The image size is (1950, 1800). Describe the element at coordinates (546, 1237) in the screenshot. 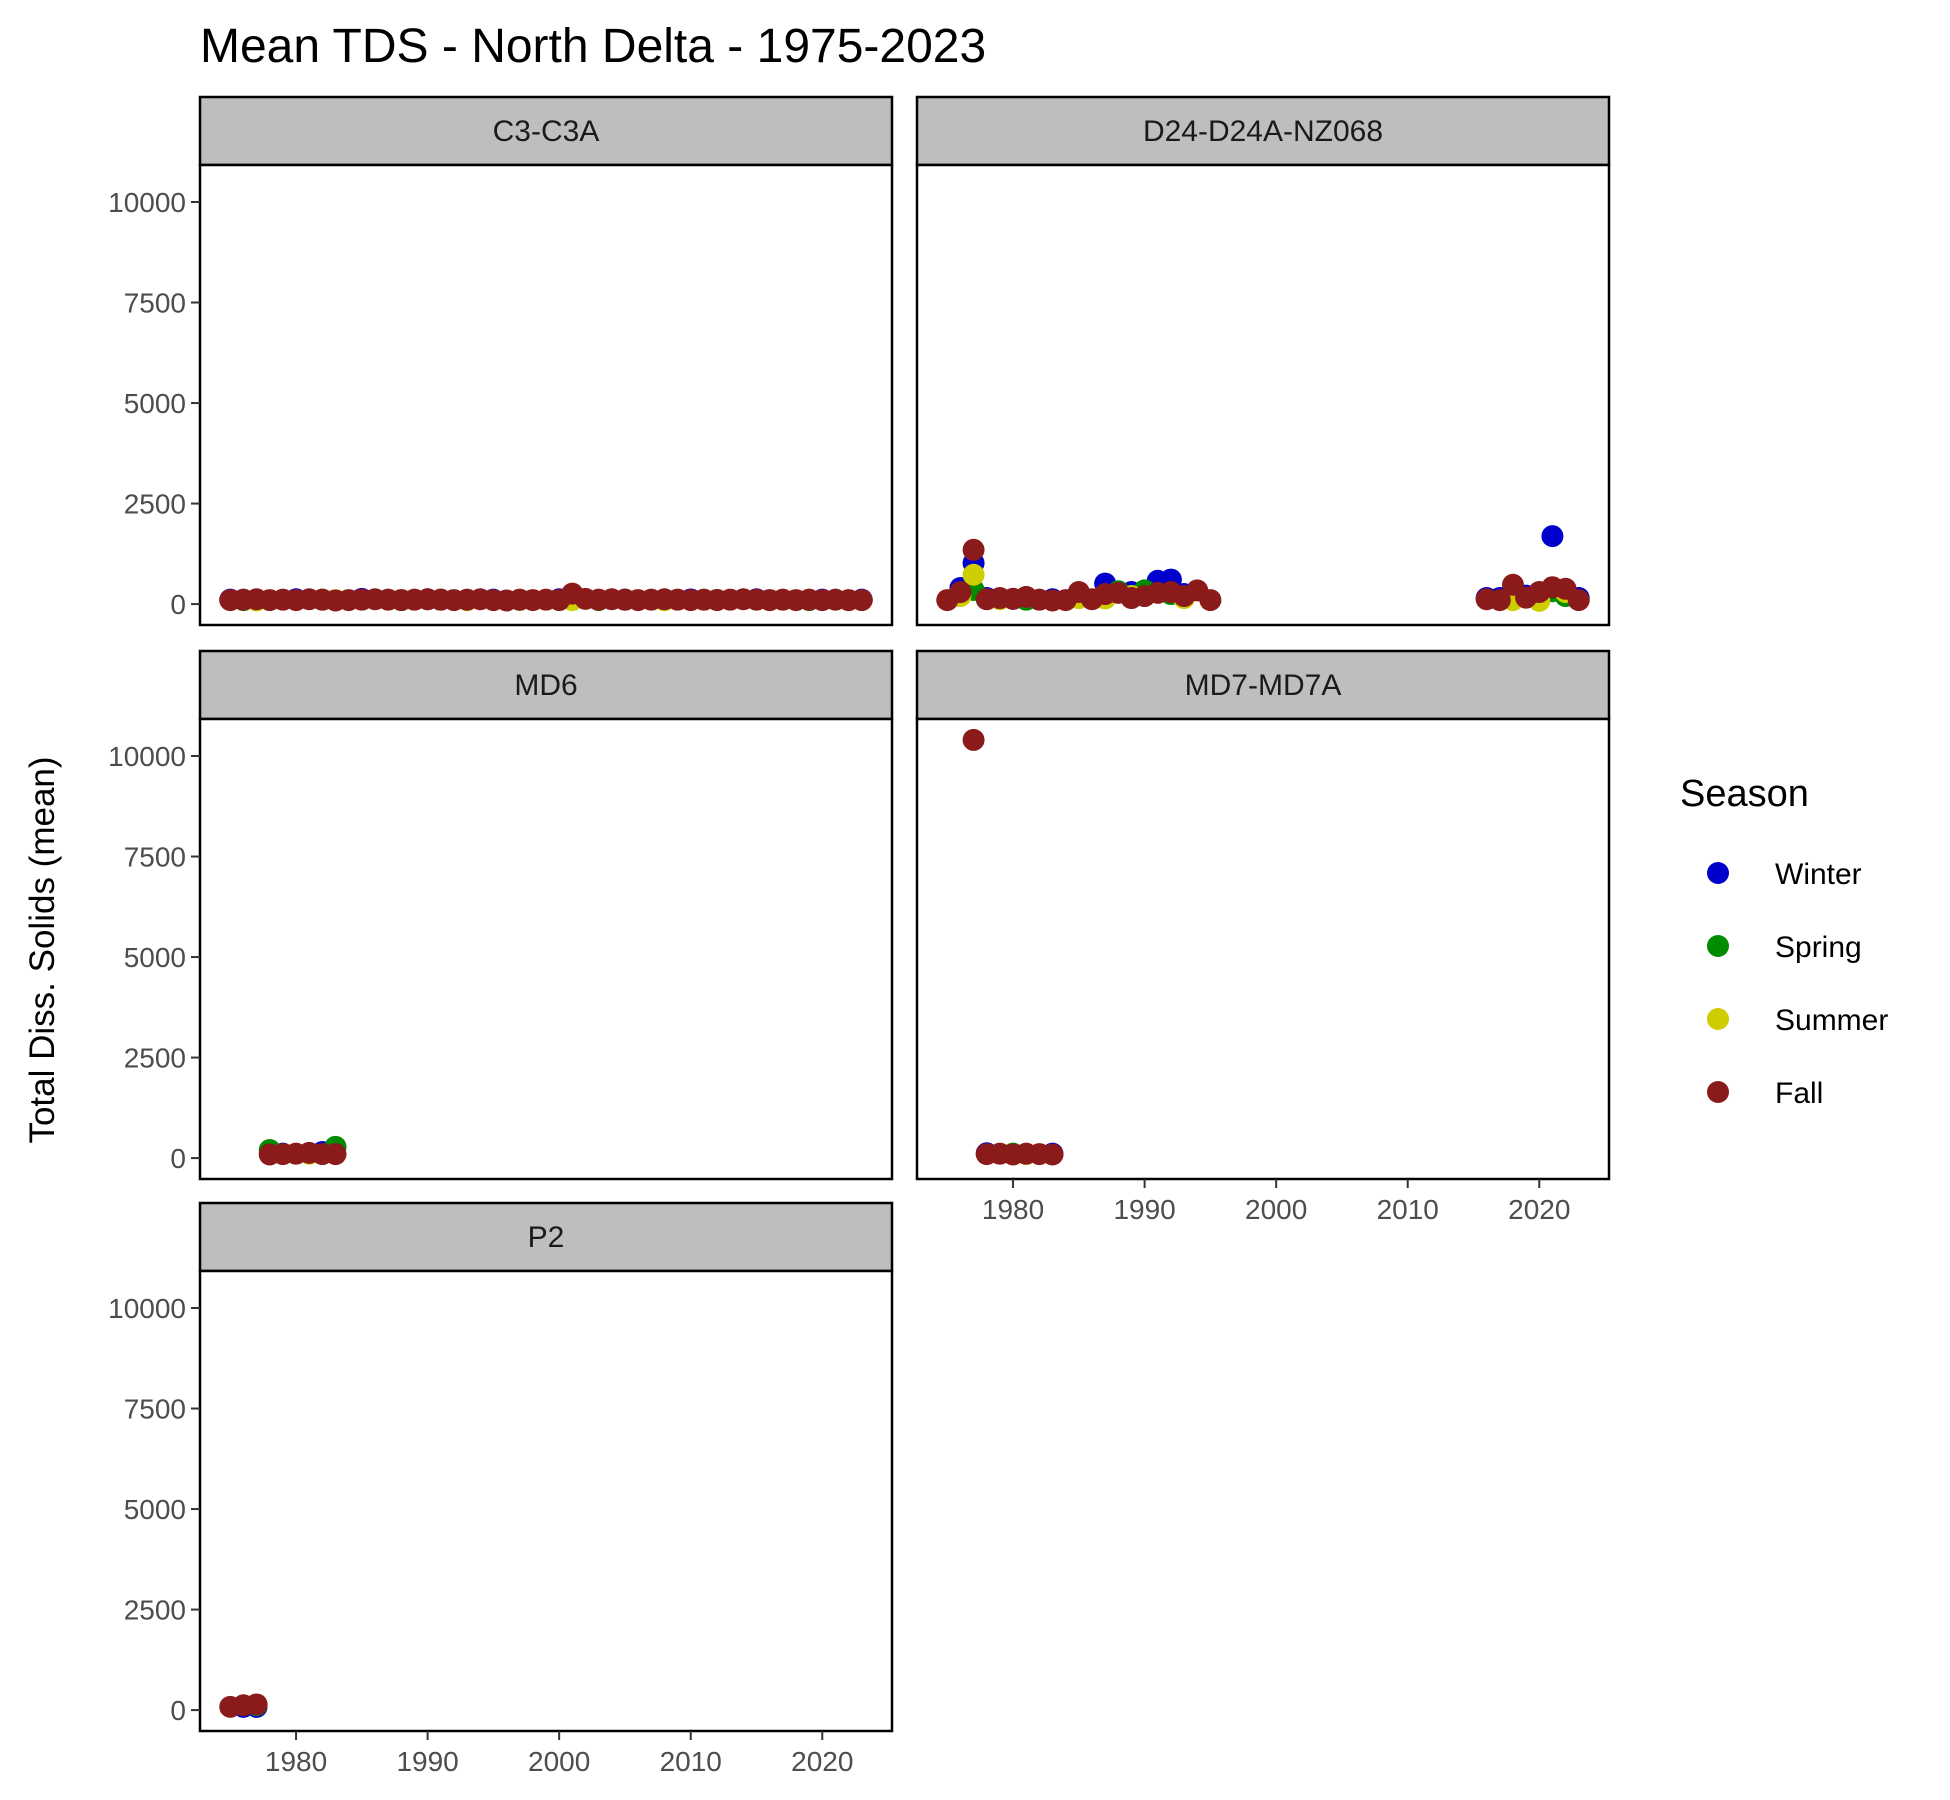

I see `facet-label-p2: P2` at that location.